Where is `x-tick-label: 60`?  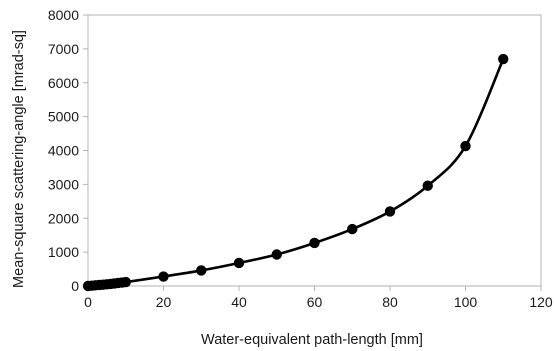 x-tick-label: 60 is located at coordinates (315, 302).